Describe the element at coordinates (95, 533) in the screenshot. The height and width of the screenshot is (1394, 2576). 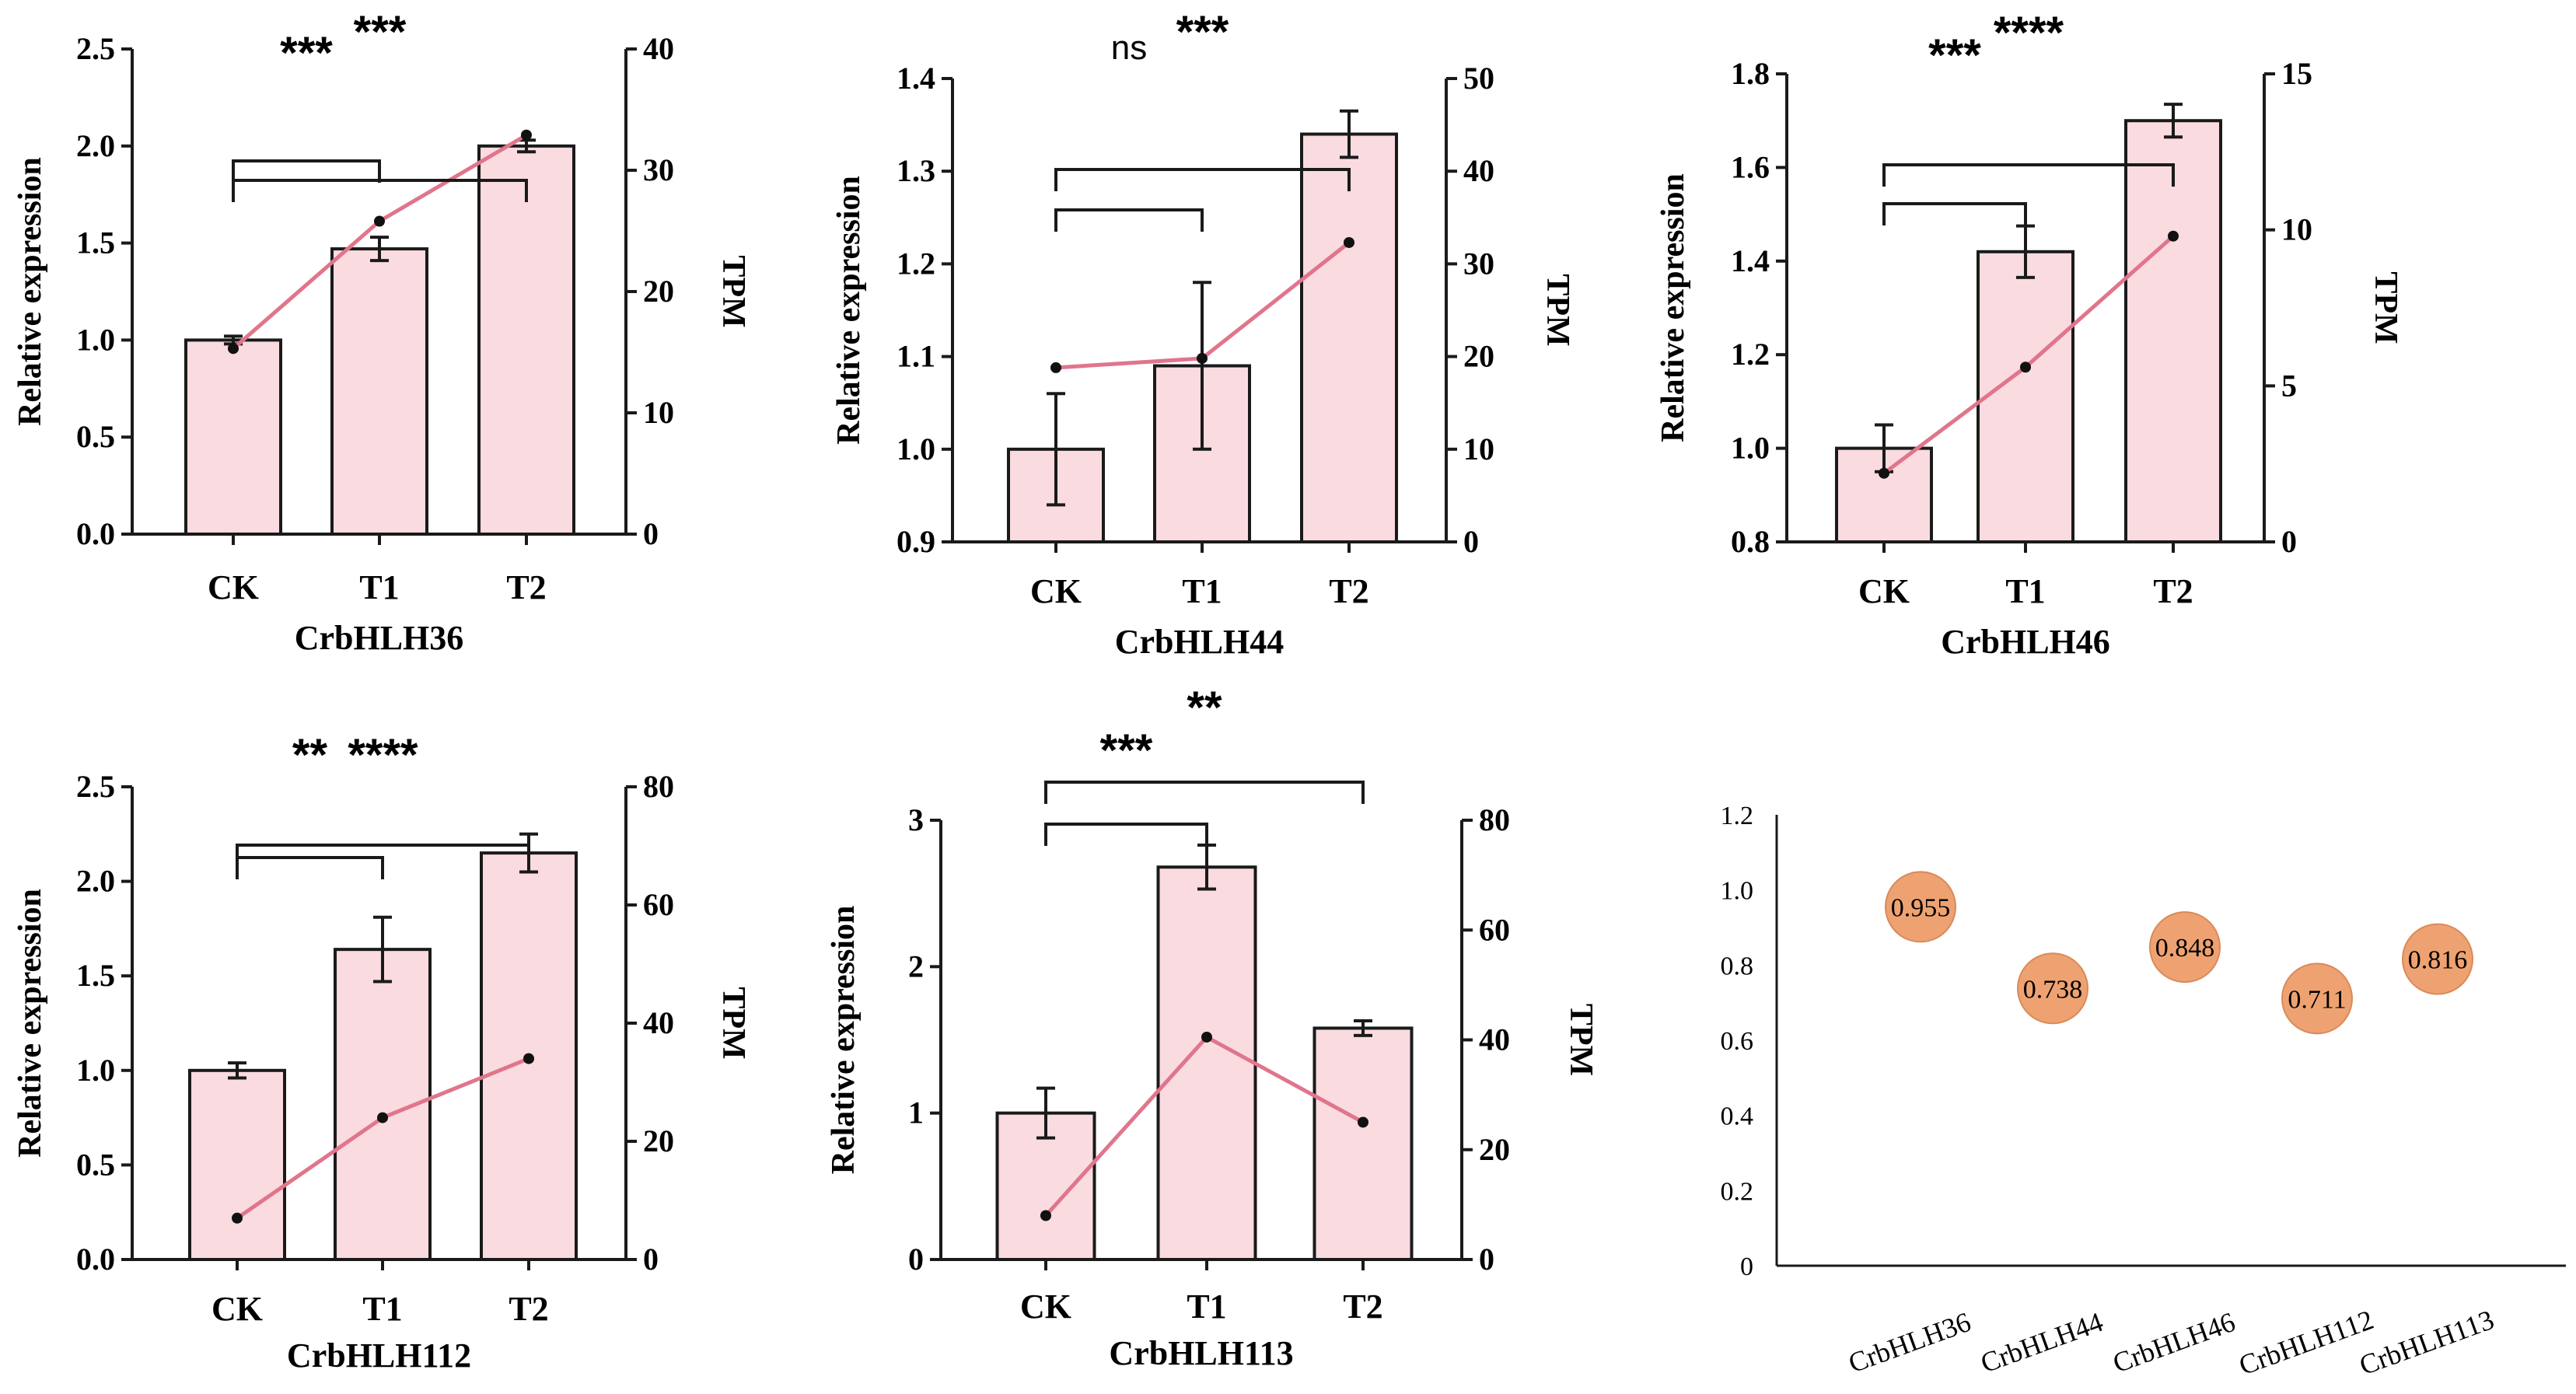
I see `y-tick-label: 0.0` at that location.